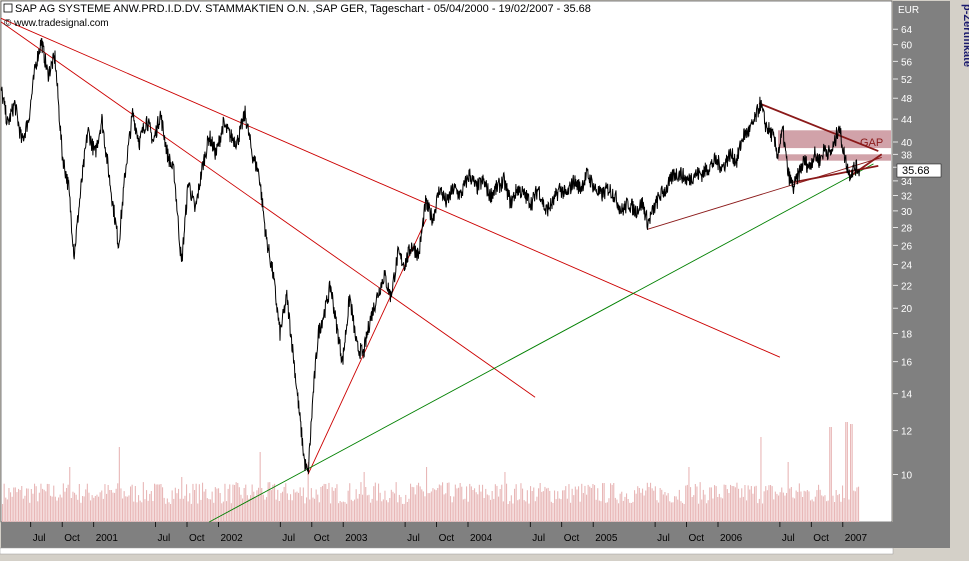  Describe the element at coordinates (764, 193) in the screenshot. I see `trendline-thin` at that location.